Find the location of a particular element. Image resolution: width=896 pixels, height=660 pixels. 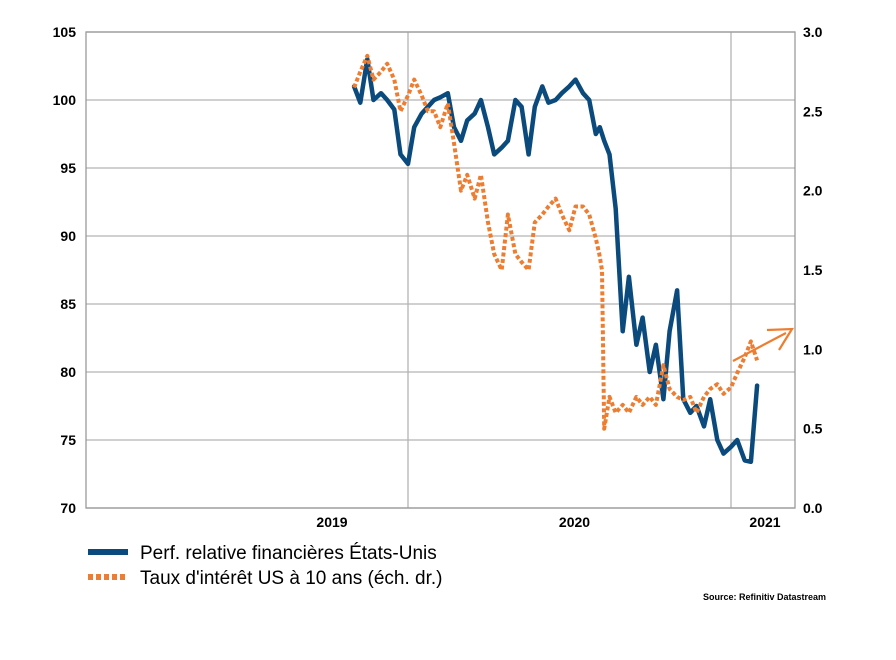

right-tick-label: 1.0 is located at coordinates (813, 349).